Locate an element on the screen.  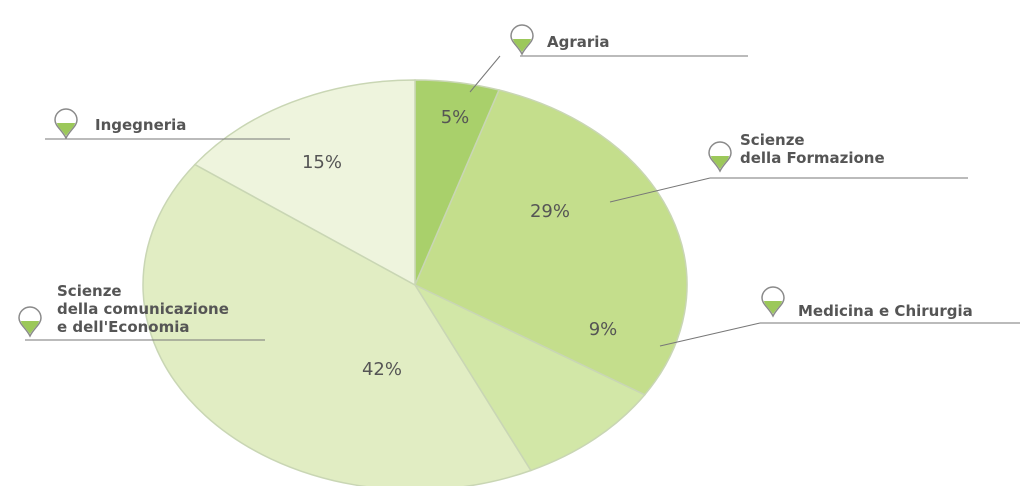
label-line: Ingegneria is located at coordinates (140, 125).